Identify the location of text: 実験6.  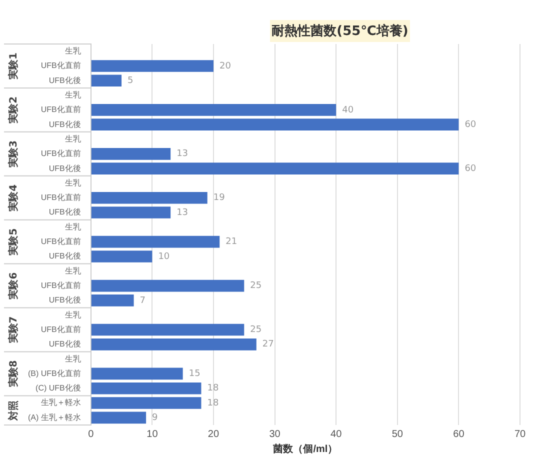
(14, 286).